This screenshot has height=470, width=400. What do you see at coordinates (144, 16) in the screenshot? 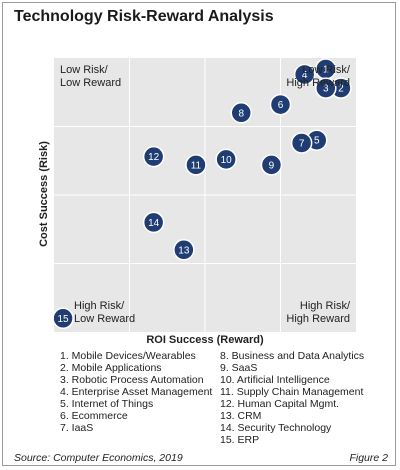
I see `chart-title: Technology Risk-Reward Analysis` at bounding box center [144, 16].